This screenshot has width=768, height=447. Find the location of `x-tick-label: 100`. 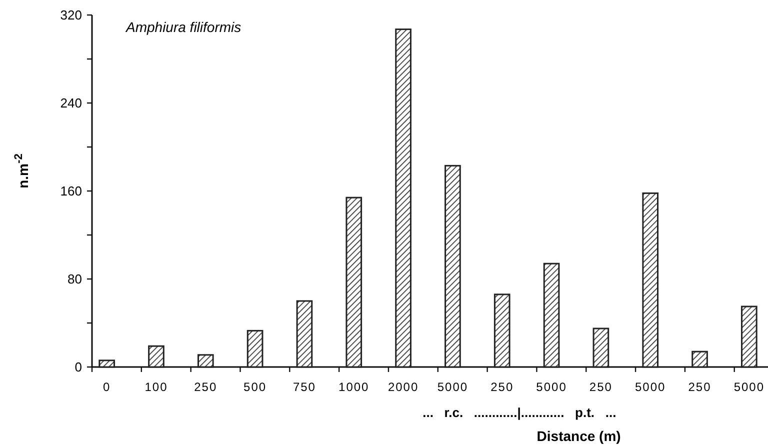

x-tick-label: 100 is located at coordinates (156, 387).